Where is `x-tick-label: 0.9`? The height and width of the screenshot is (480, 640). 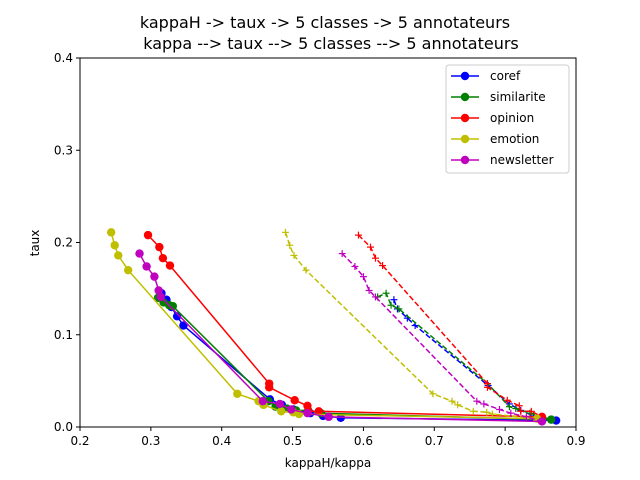 x-tick-label: 0.9 is located at coordinates (575, 441).